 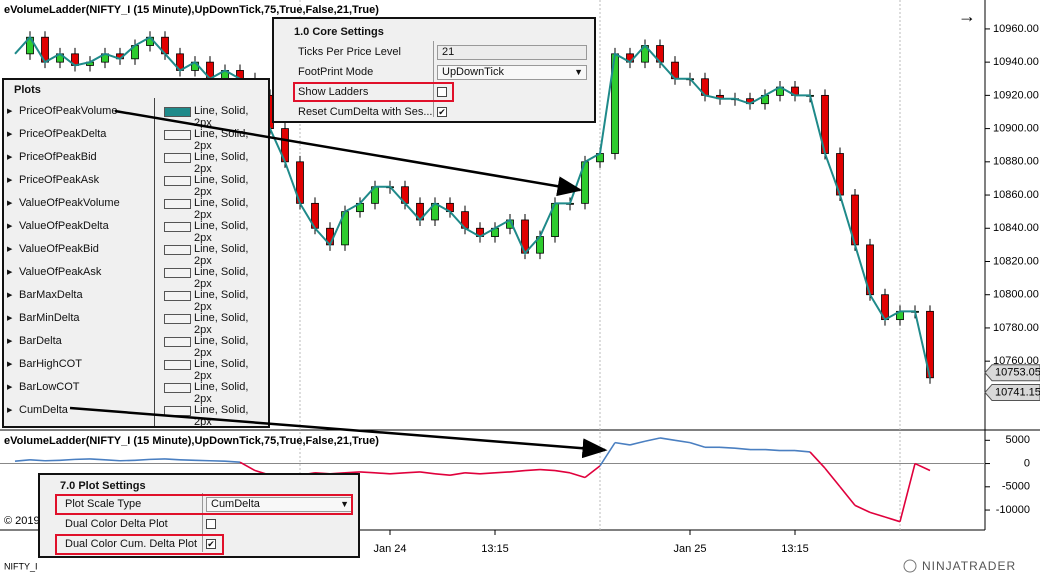 I want to click on dropdown: CumDelta ▼, so click(x=279, y=504).